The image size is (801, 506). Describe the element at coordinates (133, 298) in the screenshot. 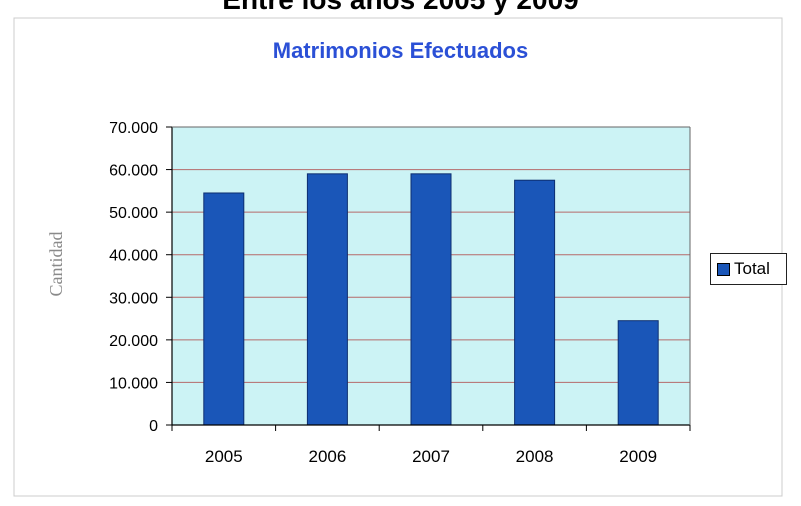

I see `y-tick-label: 30.000` at that location.